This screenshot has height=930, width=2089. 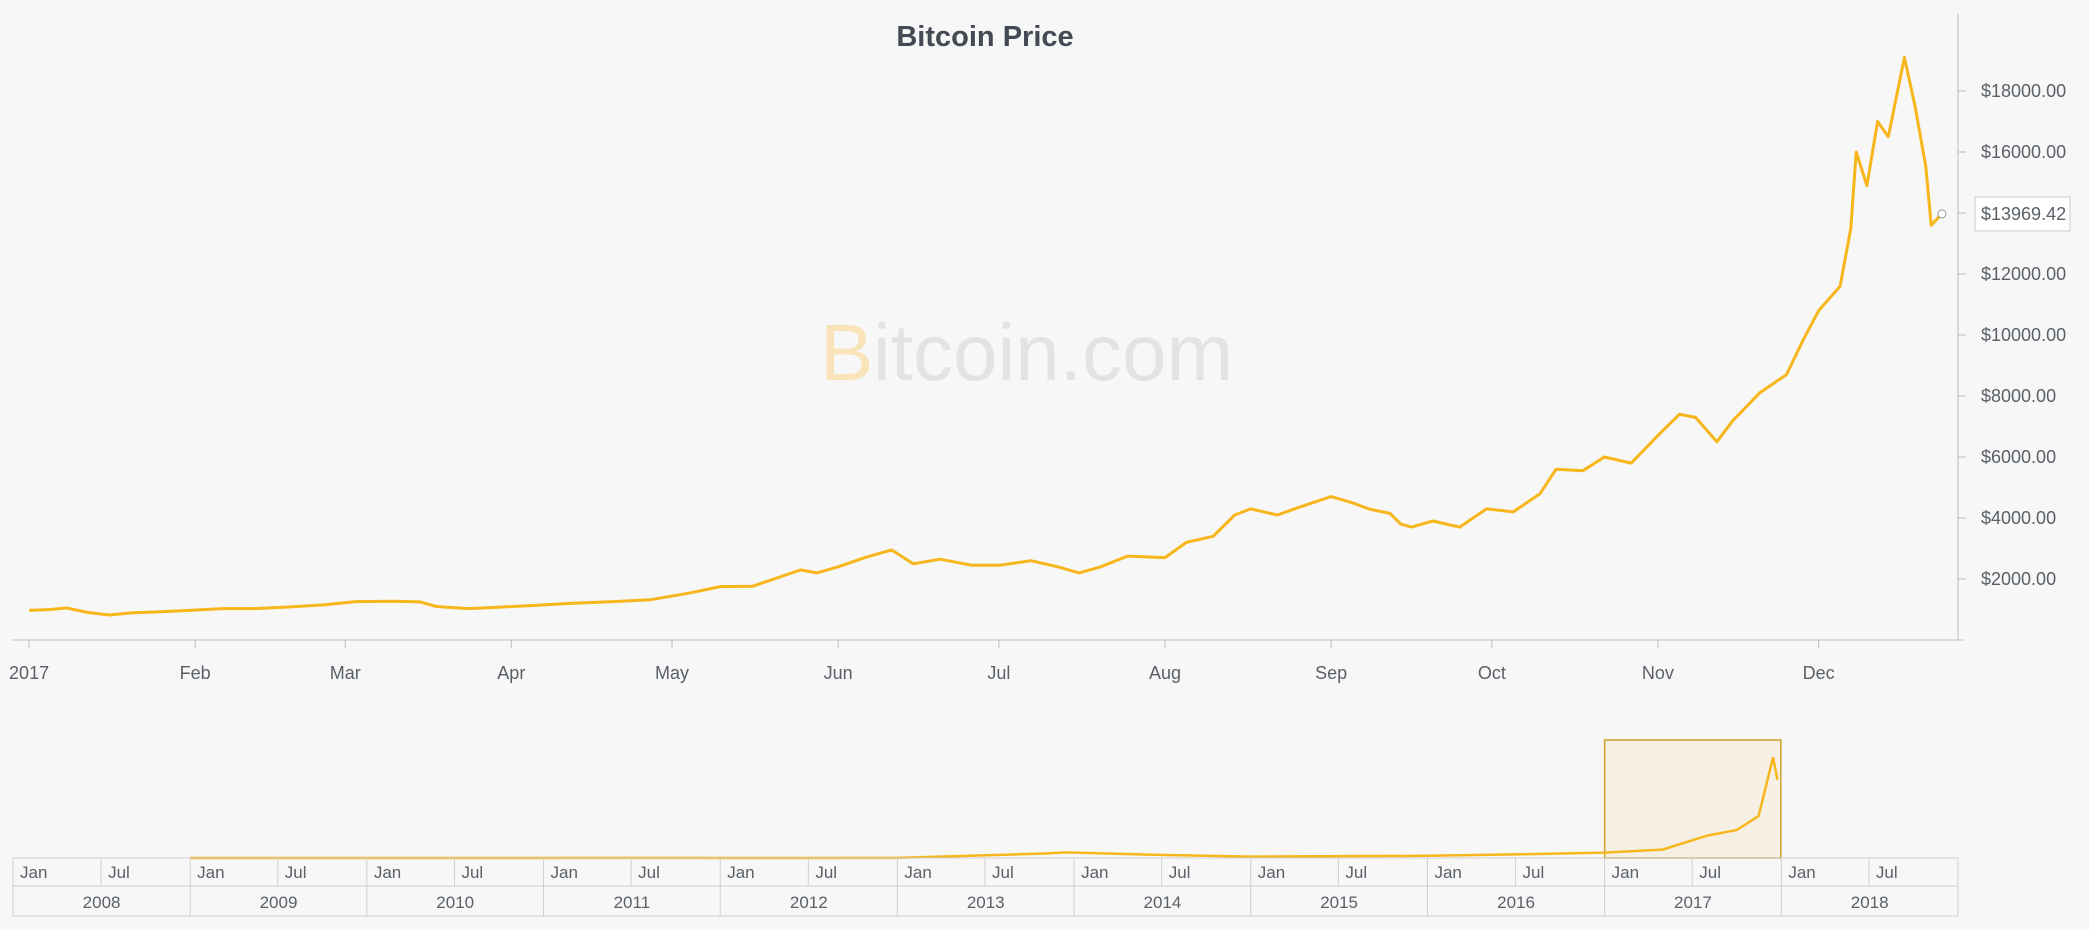 What do you see at coordinates (2023, 91) in the screenshot?
I see `y-tick-label: $18000.00` at bounding box center [2023, 91].